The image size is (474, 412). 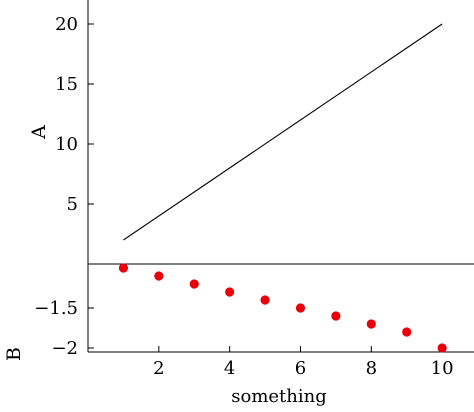 I want to click on x-tick-label: 6, so click(x=300, y=368).